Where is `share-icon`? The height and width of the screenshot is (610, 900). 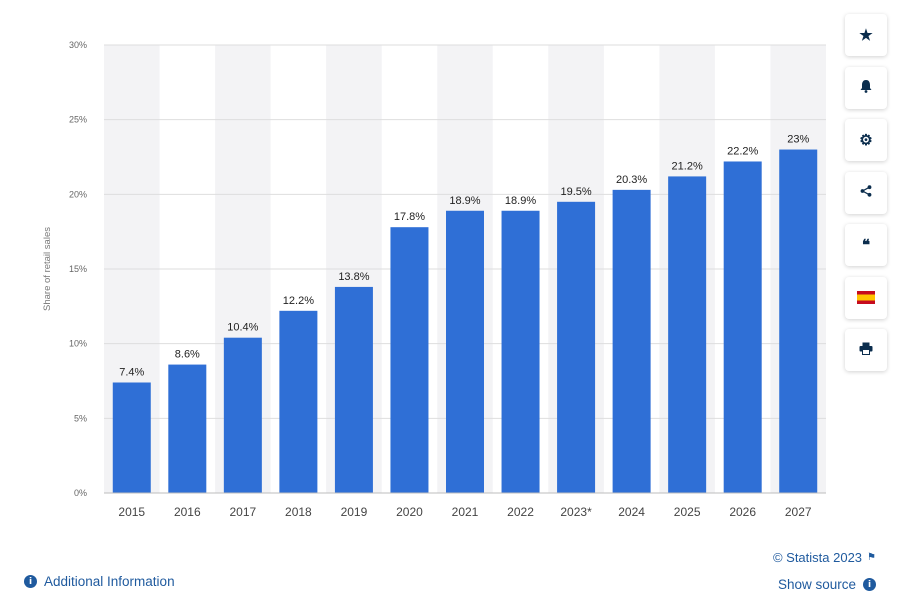 share-icon is located at coordinates (866, 192).